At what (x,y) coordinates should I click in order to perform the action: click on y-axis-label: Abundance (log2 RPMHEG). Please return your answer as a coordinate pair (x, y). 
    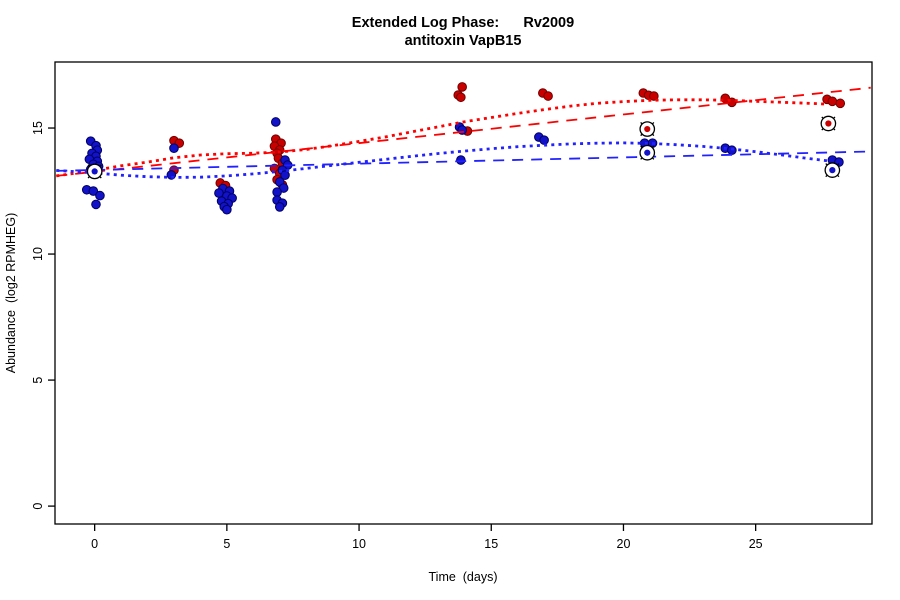
    Looking at the image, I should click on (11, 293).